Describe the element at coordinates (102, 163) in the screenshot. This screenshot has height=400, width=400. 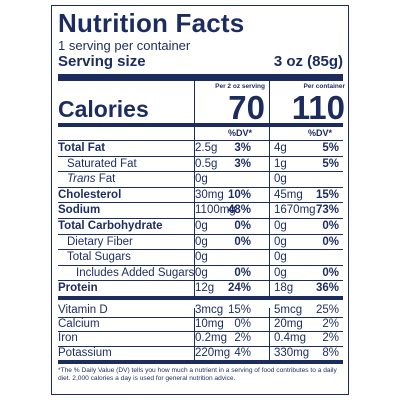
I see `nutrient-name: Saturated Fat` at that location.